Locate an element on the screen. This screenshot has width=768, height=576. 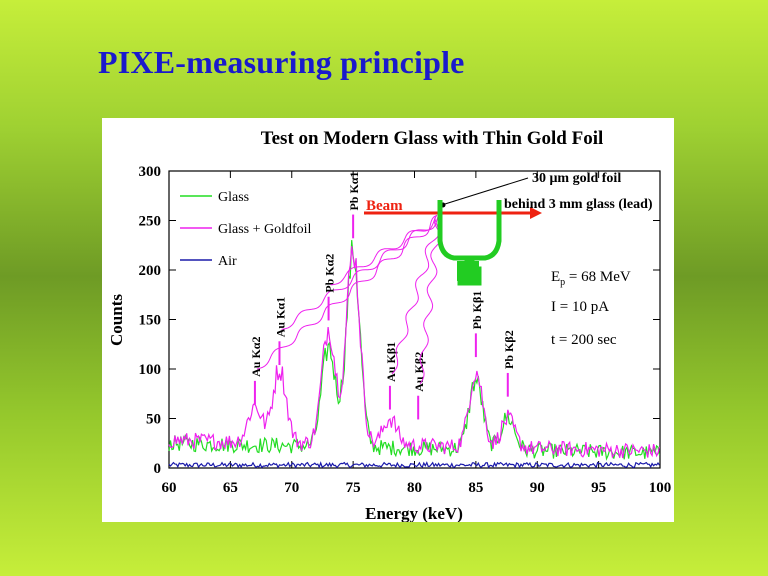
gold-foil-pointer is located at coordinates (486, 191).